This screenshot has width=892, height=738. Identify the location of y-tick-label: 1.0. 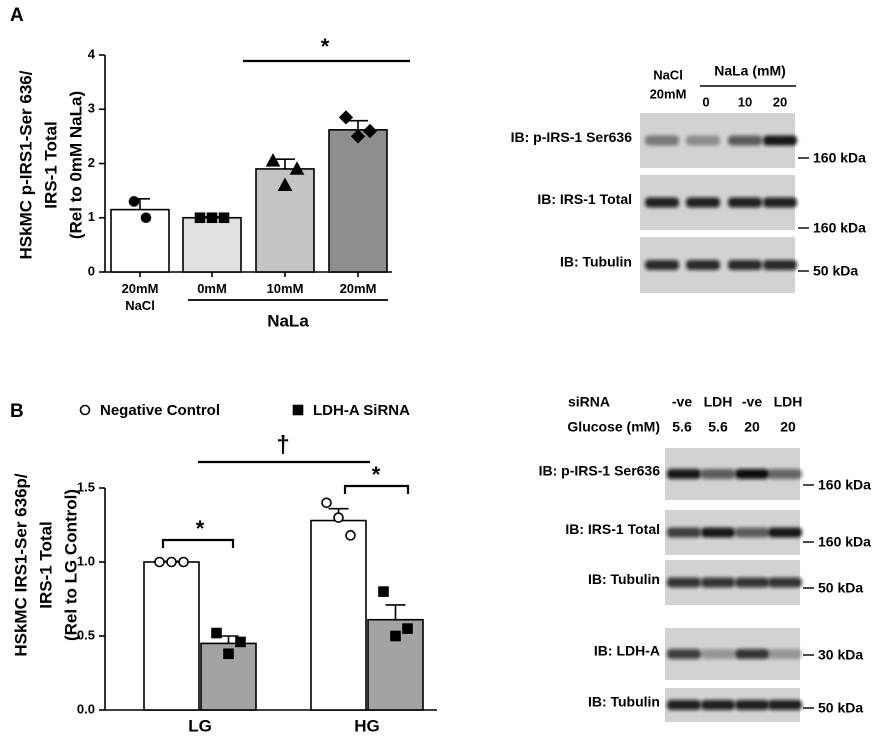
(86, 560).